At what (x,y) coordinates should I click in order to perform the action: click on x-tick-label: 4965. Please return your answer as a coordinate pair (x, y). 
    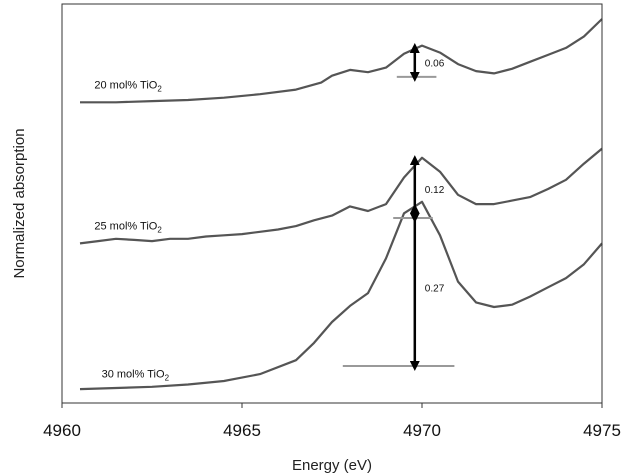
    Looking at the image, I should click on (242, 430).